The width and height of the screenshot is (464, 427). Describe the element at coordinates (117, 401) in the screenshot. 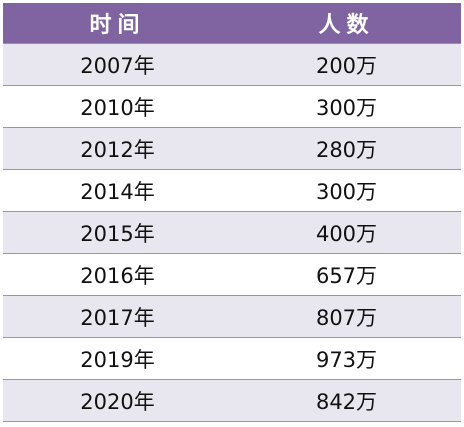

I see `year-cell: 2020年` at that location.